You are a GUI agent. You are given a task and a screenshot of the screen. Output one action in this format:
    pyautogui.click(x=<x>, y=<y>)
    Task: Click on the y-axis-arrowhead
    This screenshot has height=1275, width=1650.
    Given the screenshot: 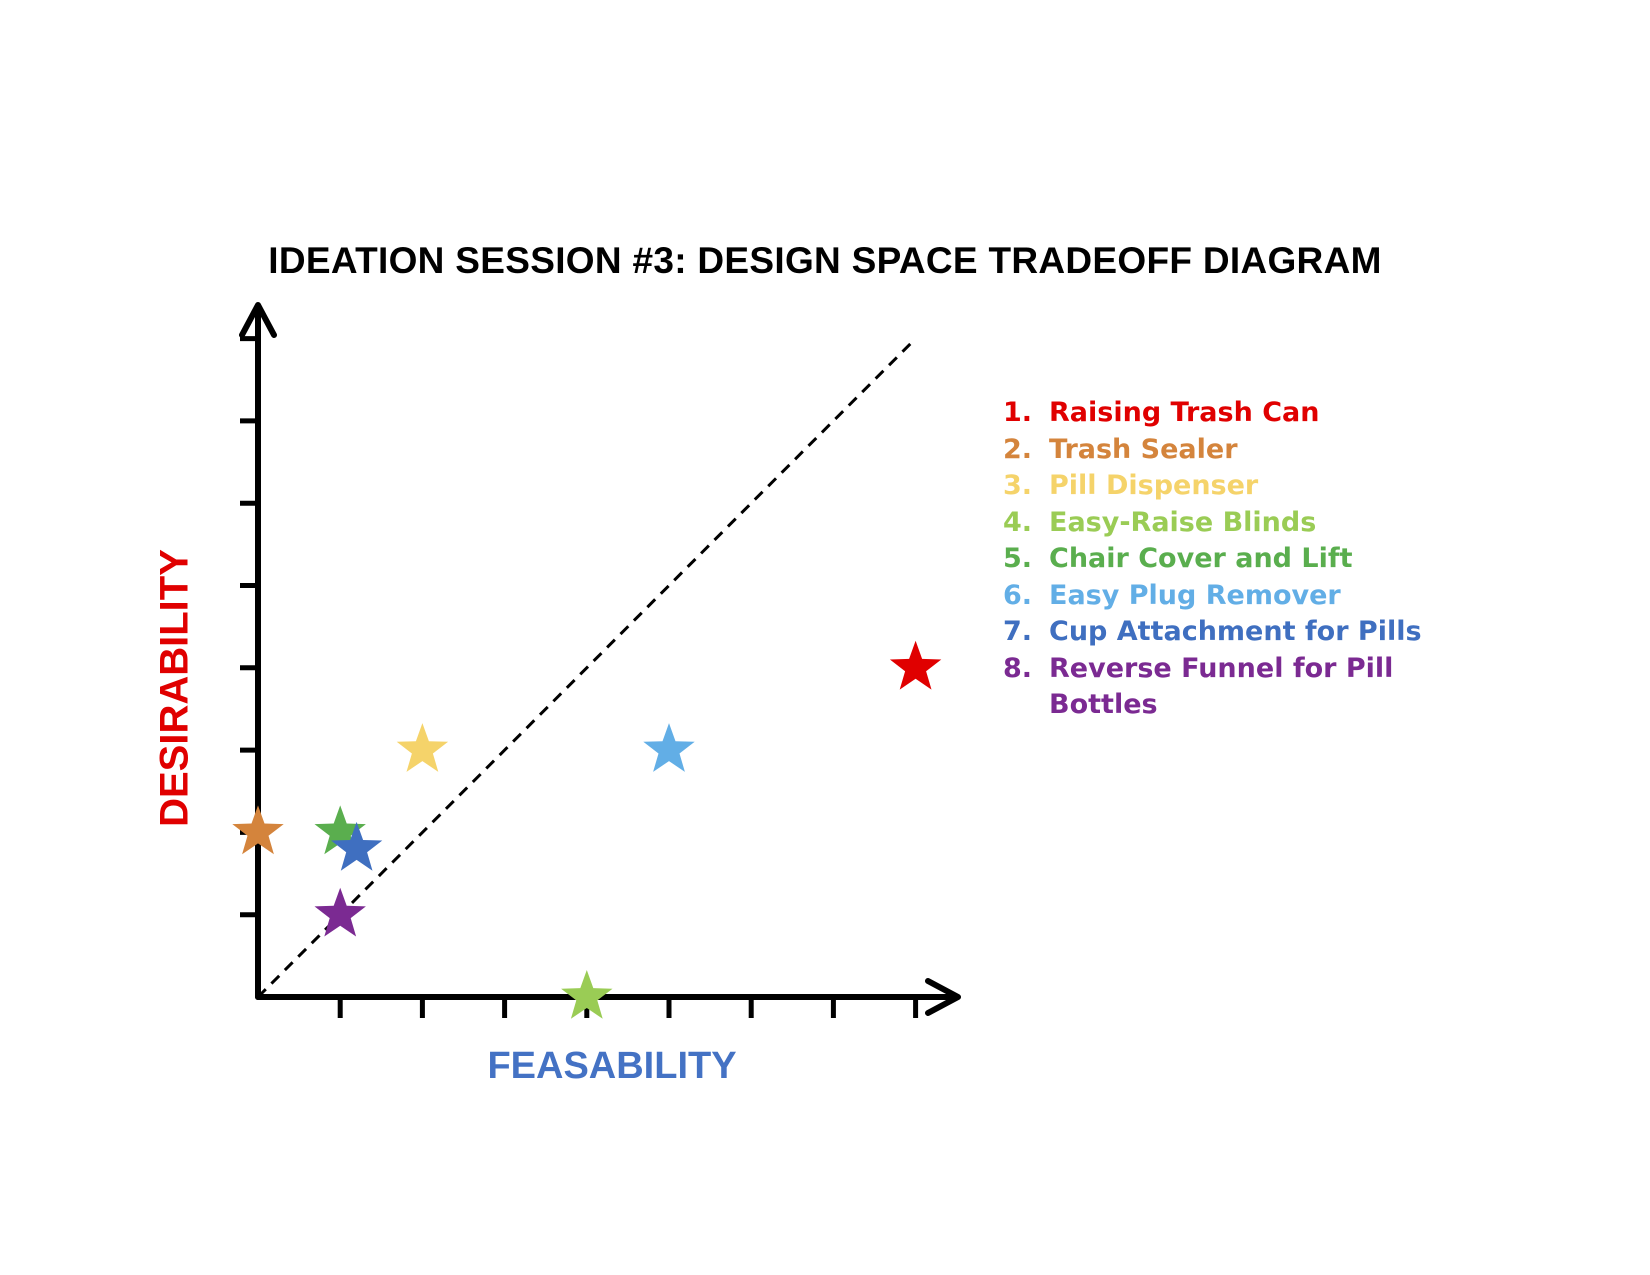 What is the action you would take?
    pyautogui.click(x=258, y=320)
    